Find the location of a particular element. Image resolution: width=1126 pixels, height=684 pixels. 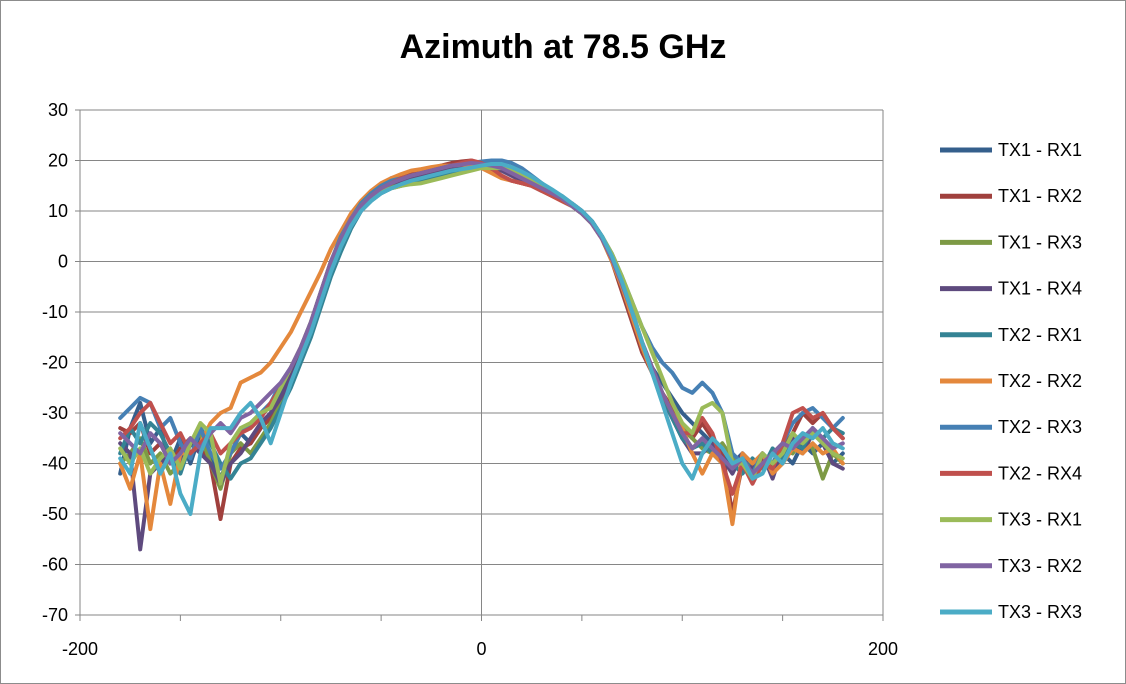

legend-label: TX1 - RX3 is located at coordinates (1040, 242).